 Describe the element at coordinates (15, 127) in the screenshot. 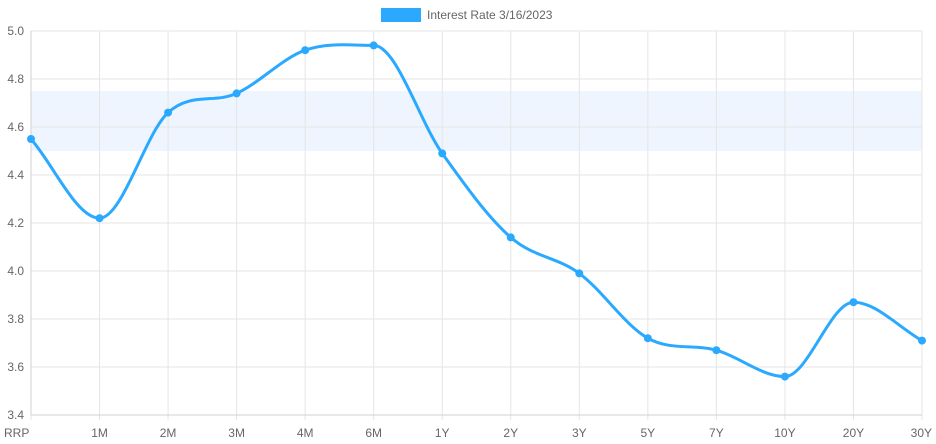

I see `y-tick-label: 4.6` at that location.